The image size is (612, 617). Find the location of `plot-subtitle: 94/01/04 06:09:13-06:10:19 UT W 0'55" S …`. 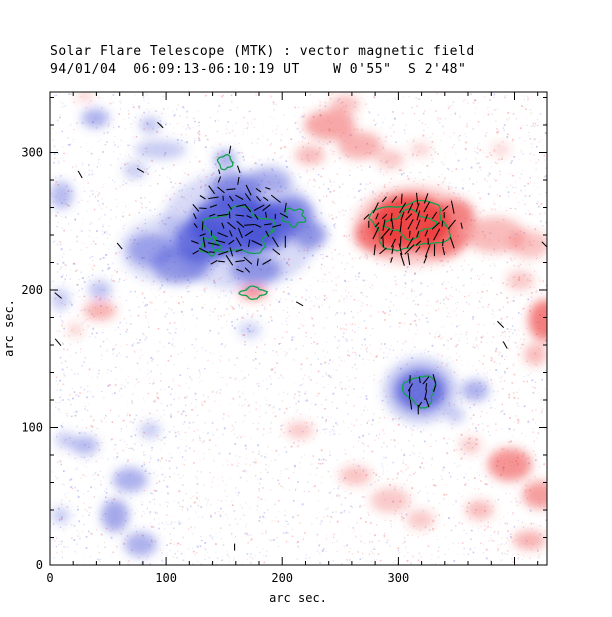

plot-subtitle: 94/01/04 06:09:13-06:10:19 UT W 0'55" S … is located at coordinates (258, 69).